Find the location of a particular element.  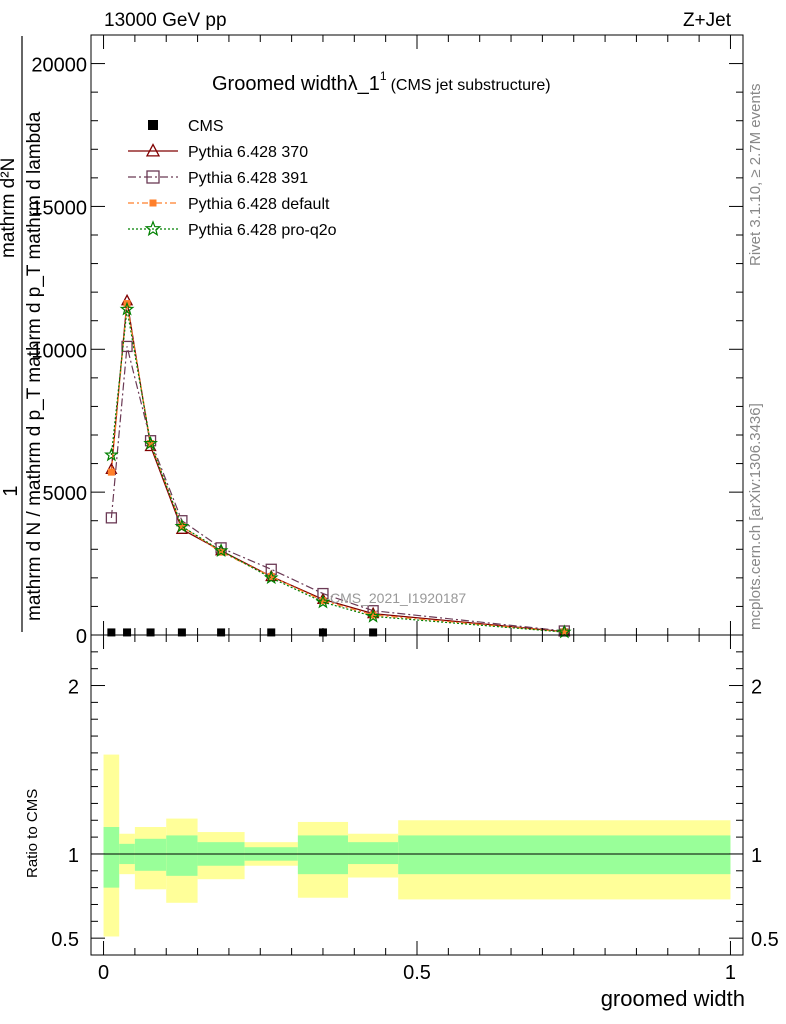

y-tick-label: 15000 is located at coordinates (59, 208).